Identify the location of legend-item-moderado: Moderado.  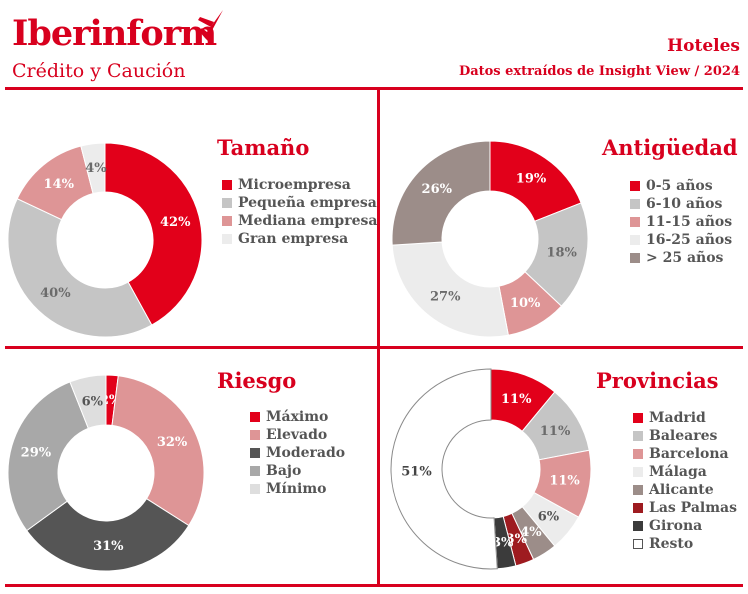
(297, 453).